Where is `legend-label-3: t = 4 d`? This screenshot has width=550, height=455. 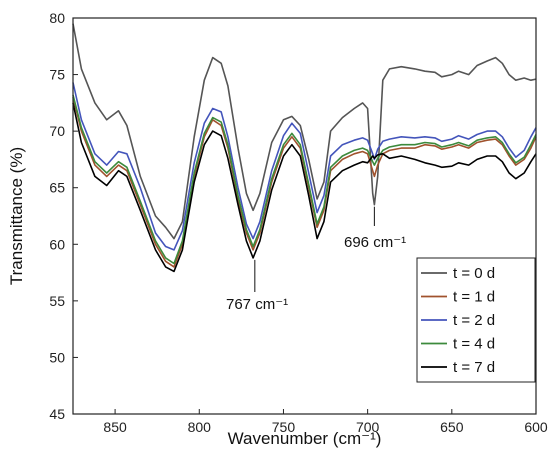
legend-label-3: t = 4 d is located at coordinates (474, 344).